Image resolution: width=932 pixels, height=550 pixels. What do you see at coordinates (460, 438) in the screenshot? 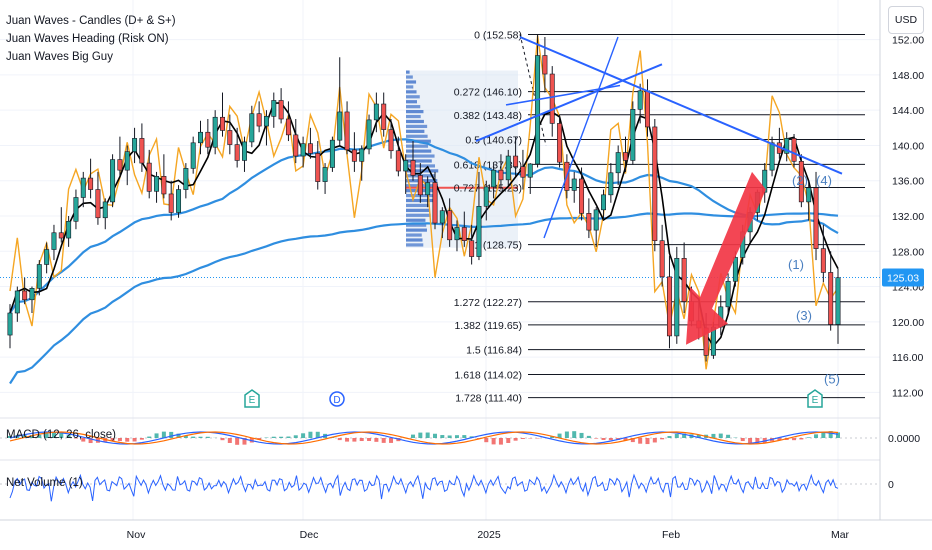
I see `macd-pane: 0.0000` at bounding box center [460, 438].